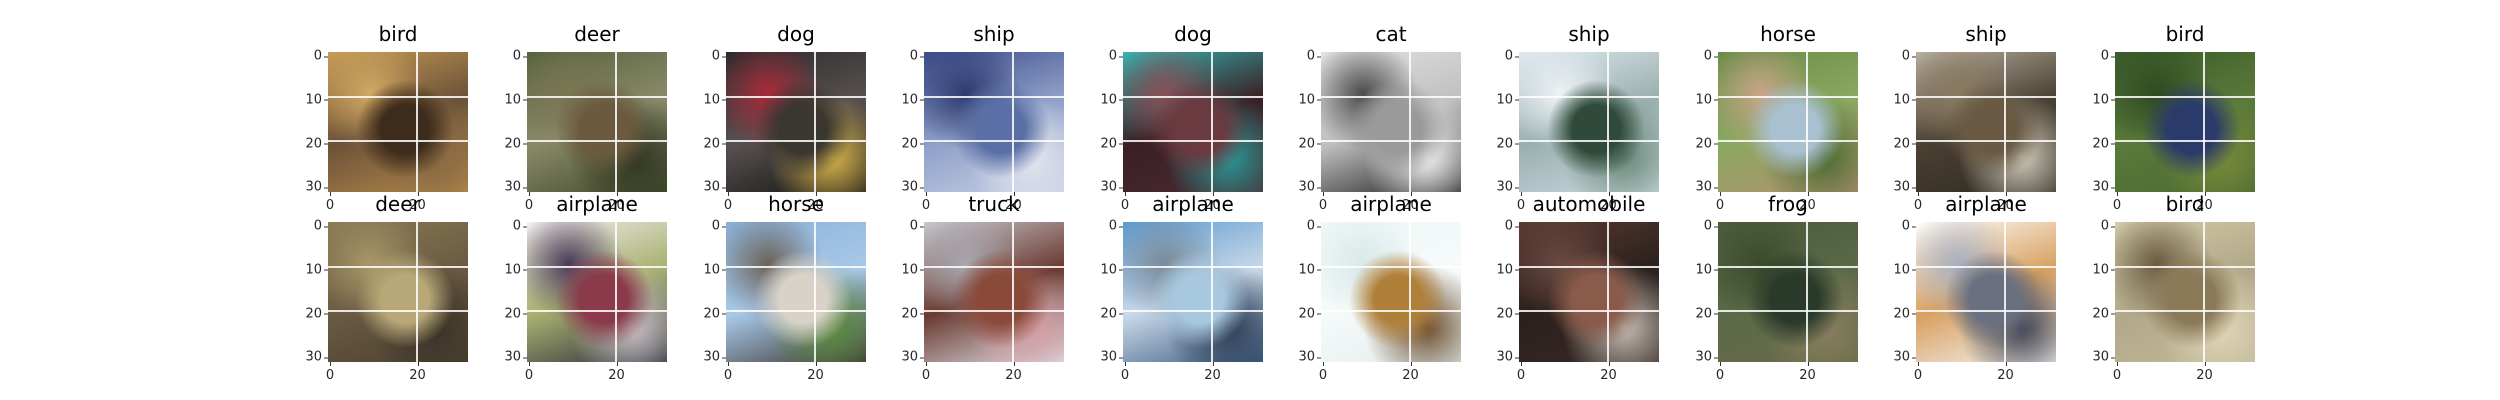 The height and width of the screenshot is (400, 2500). I want to click on image-panel: truck 0 10 20 30 0 20, so click(994, 292).